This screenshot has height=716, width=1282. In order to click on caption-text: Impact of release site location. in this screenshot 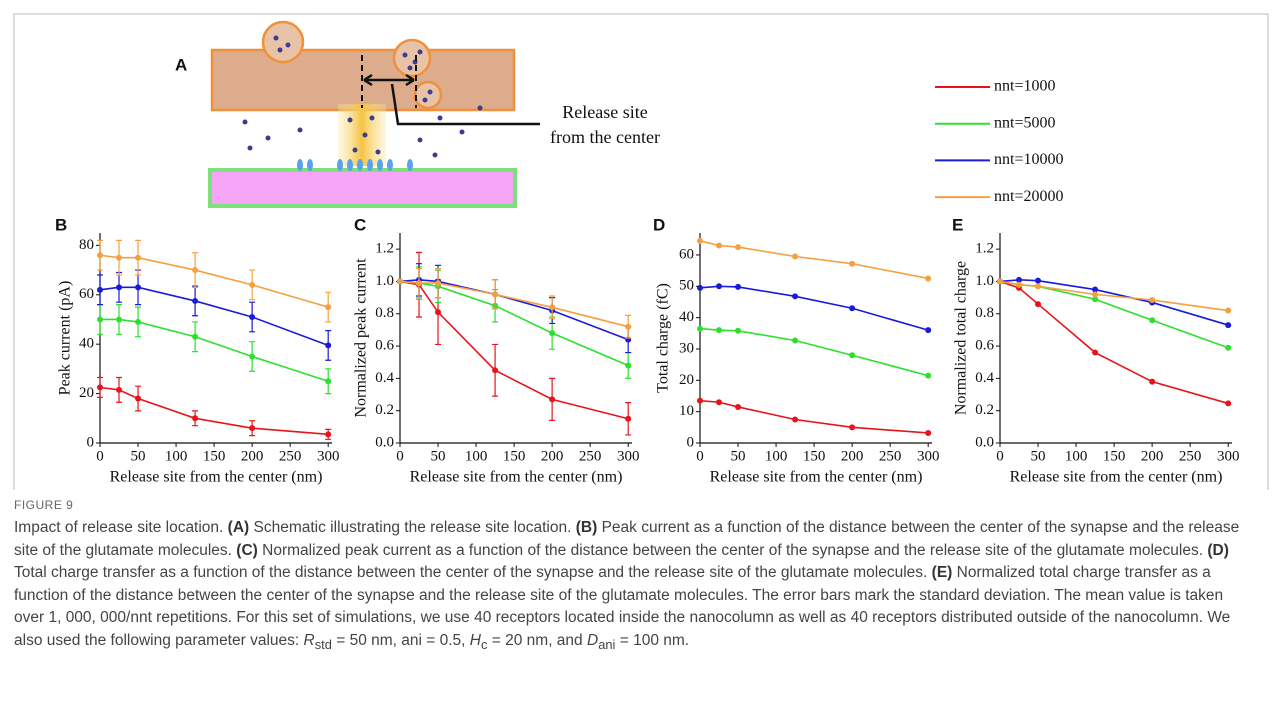, I will do `click(121, 527)`.